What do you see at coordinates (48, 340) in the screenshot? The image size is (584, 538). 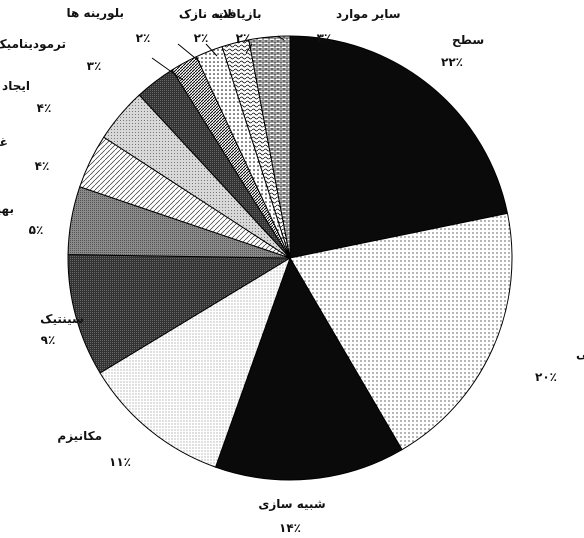 I see `slice-value-label-5: ۹٪` at bounding box center [48, 340].